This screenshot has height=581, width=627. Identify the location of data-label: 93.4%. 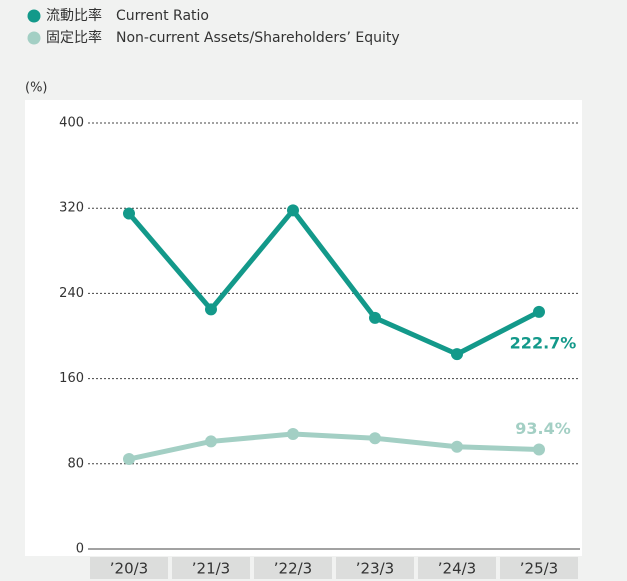
(543, 428).